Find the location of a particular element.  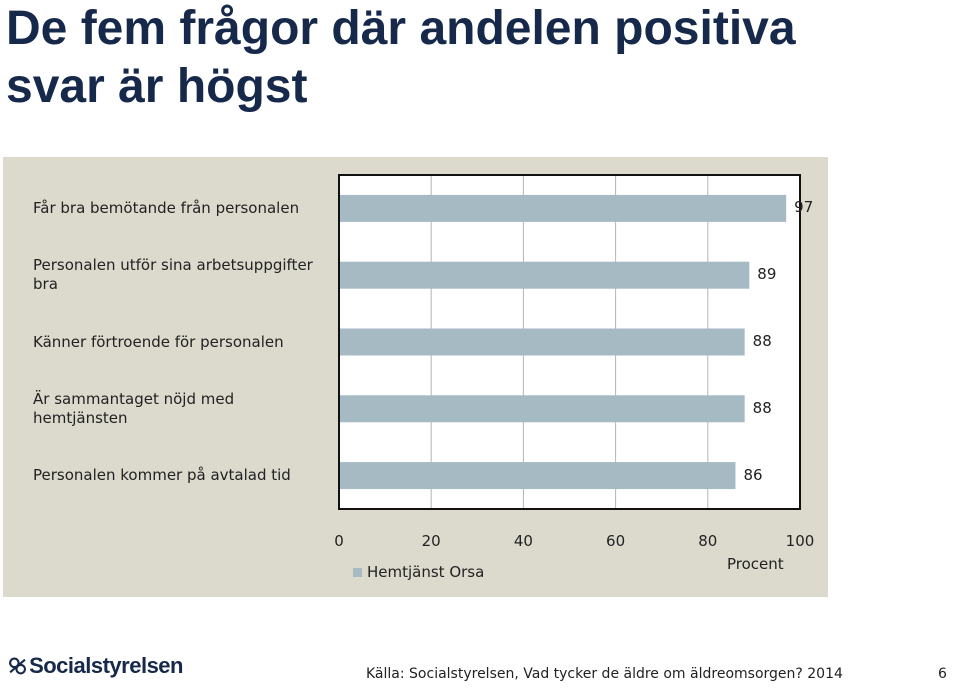

bar-value-label: 97 is located at coordinates (804, 207).